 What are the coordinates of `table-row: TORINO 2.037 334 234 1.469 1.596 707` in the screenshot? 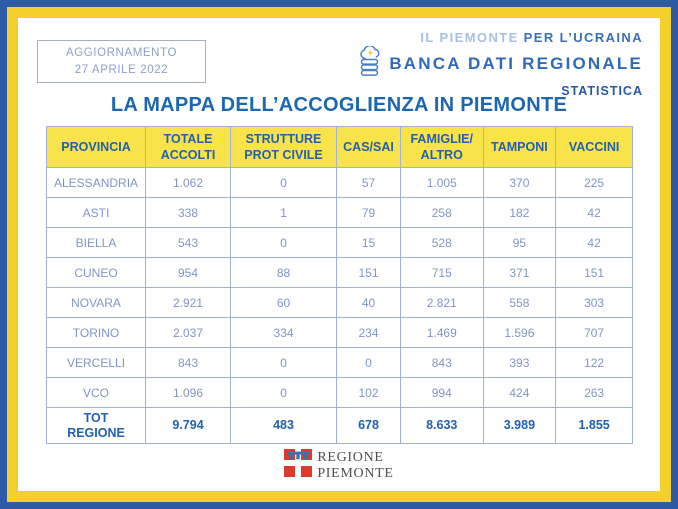 It's located at (339, 332).